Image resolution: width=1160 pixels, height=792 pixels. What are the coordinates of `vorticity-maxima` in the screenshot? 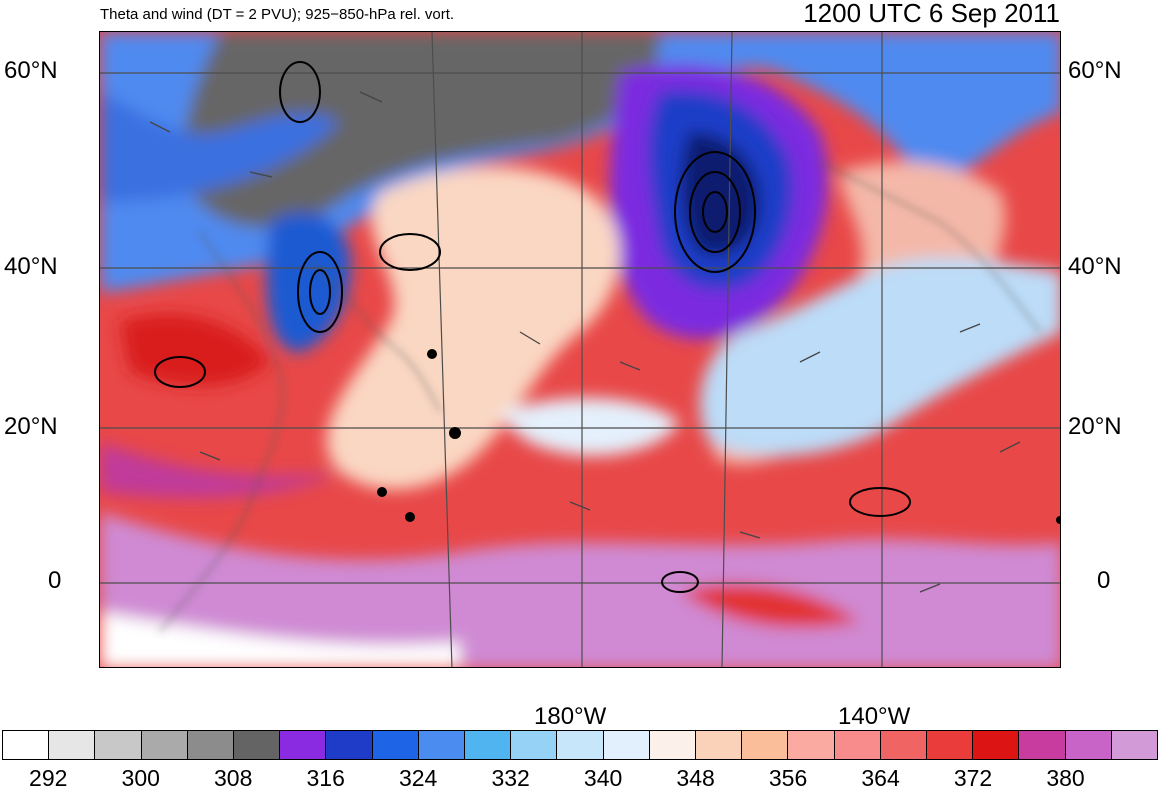 It's located at (718, 436).